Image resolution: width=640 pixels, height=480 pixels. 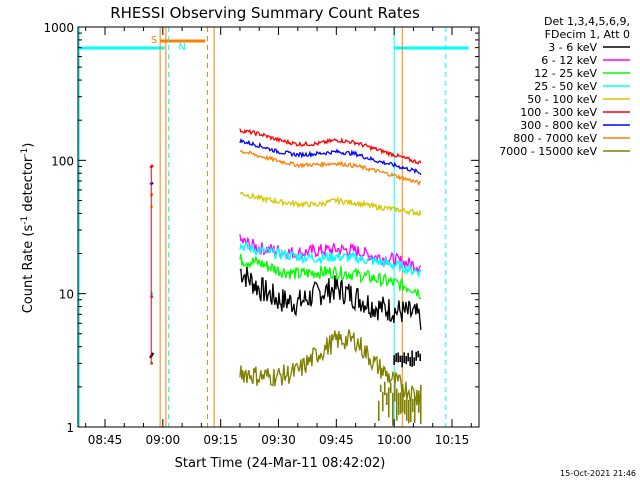 What do you see at coordinates (558, 125) in the screenshot?
I see `legend-label-7: 300 - 800 keV` at bounding box center [558, 125].